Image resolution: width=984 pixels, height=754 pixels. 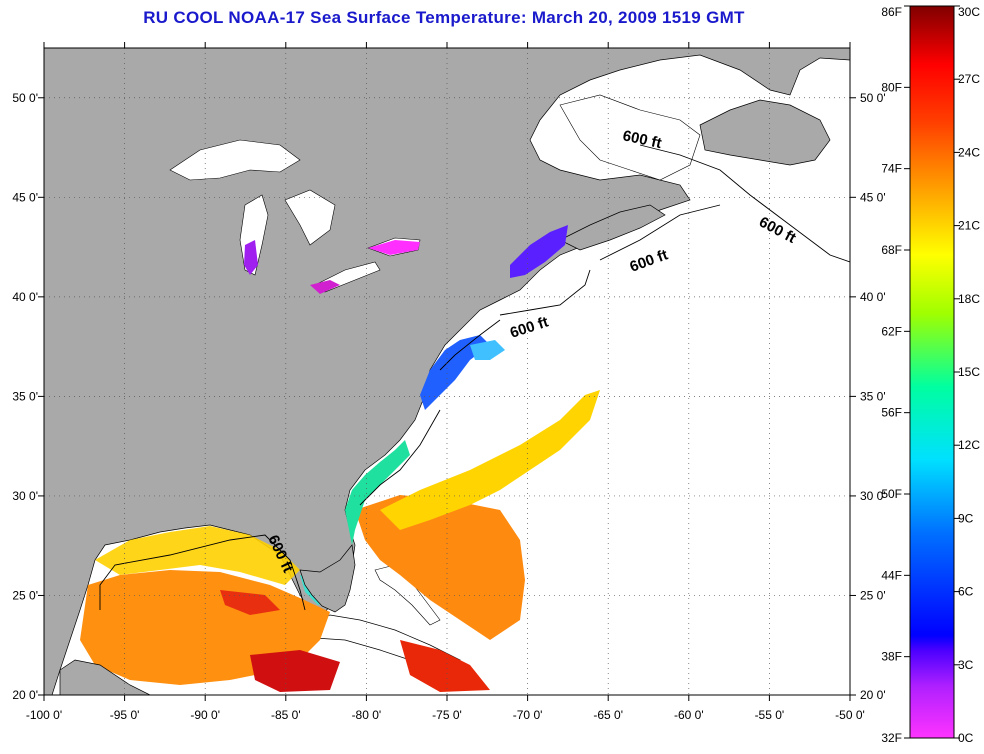 What do you see at coordinates (528, 715) in the screenshot?
I see `lon-tick-label: -70 0'` at bounding box center [528, 715].